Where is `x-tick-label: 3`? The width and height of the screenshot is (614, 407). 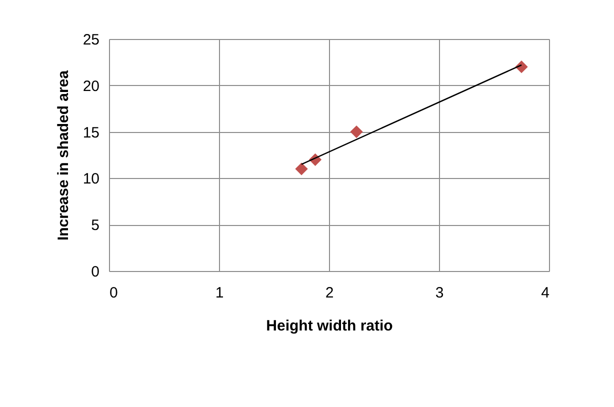
x-tick-label: 3 is located at coordinates (439, 293).